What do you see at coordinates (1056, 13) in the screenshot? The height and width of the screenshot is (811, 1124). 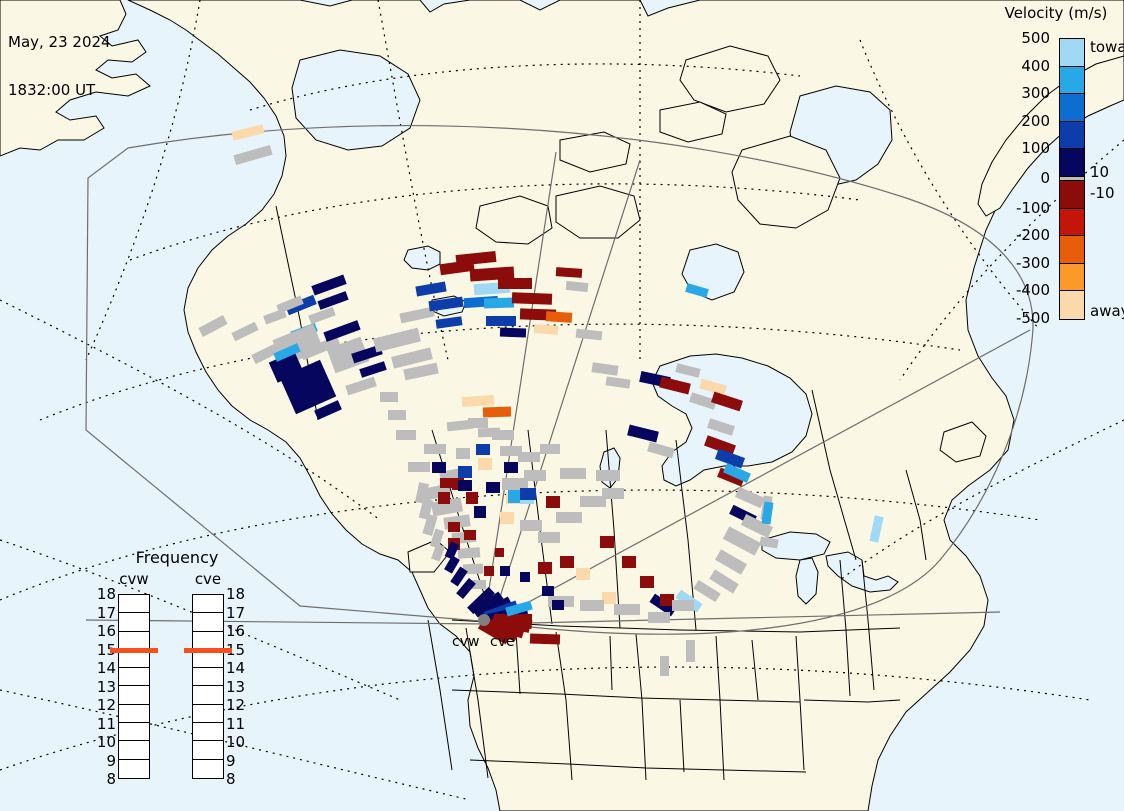 I see `velocity-colorbar-title: Velocity (m/s)` at bounding box center [1056, 13].